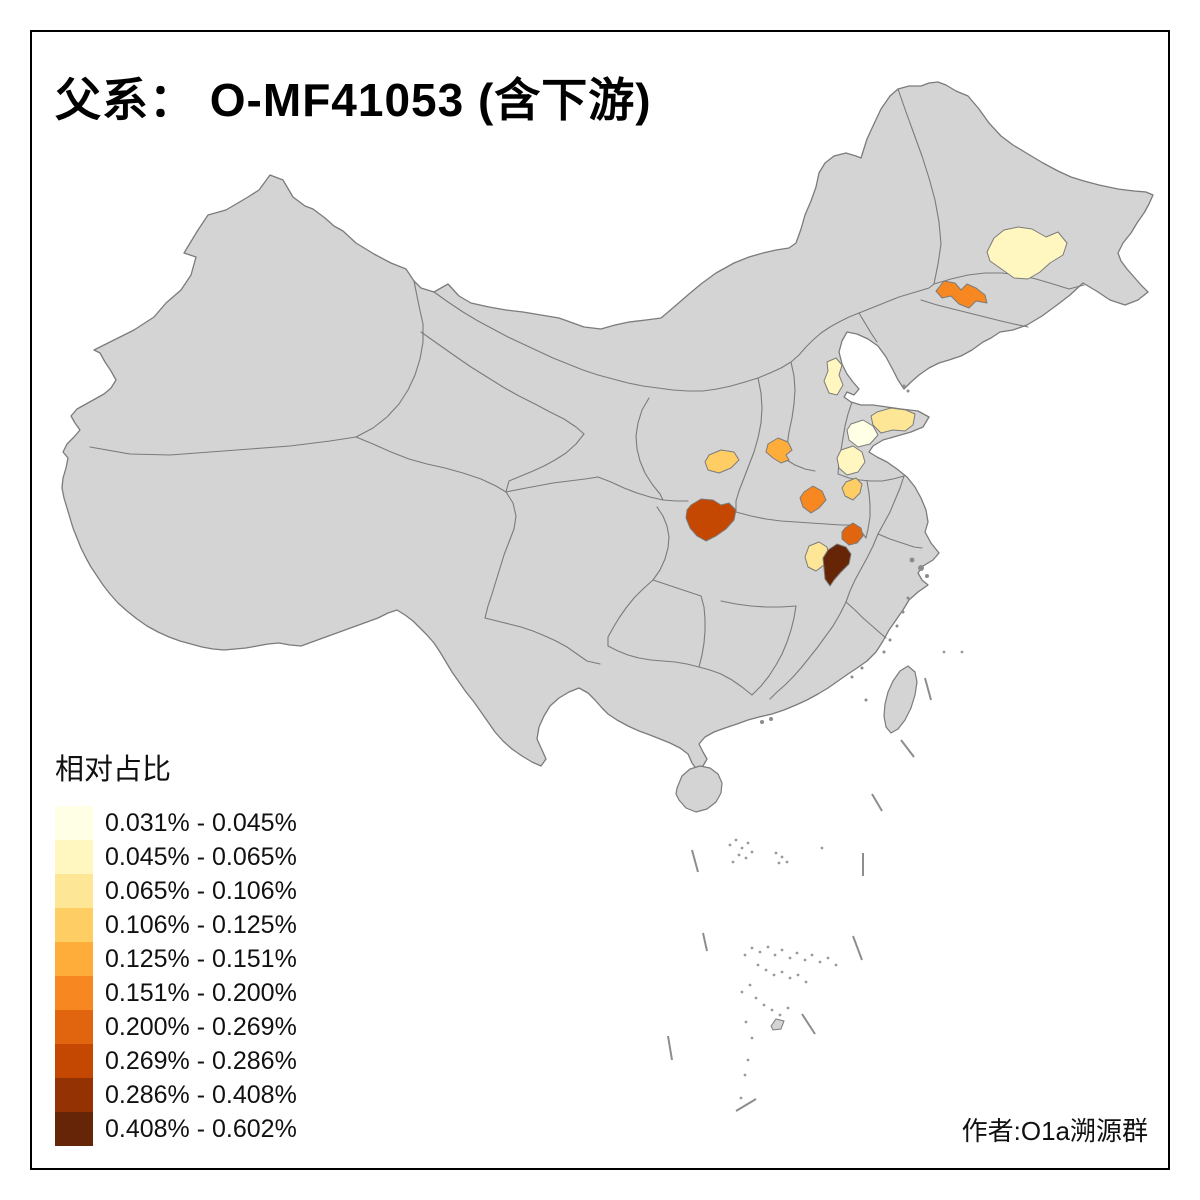 The height and width of the screenshot is (1200, 1200). I want to click on legend-label: 0.286% - 0.408%, so click(201, 1094).